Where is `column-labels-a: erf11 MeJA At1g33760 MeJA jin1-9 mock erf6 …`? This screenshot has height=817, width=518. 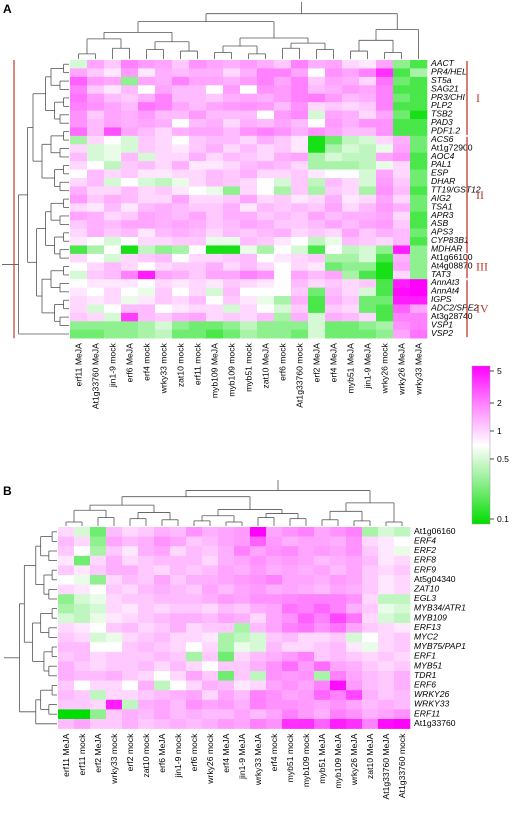 column-labels-a: erf11 MeJA At1g33760 MeJA jin1-9 mock erf6 … is located at coordinates (249, 375).